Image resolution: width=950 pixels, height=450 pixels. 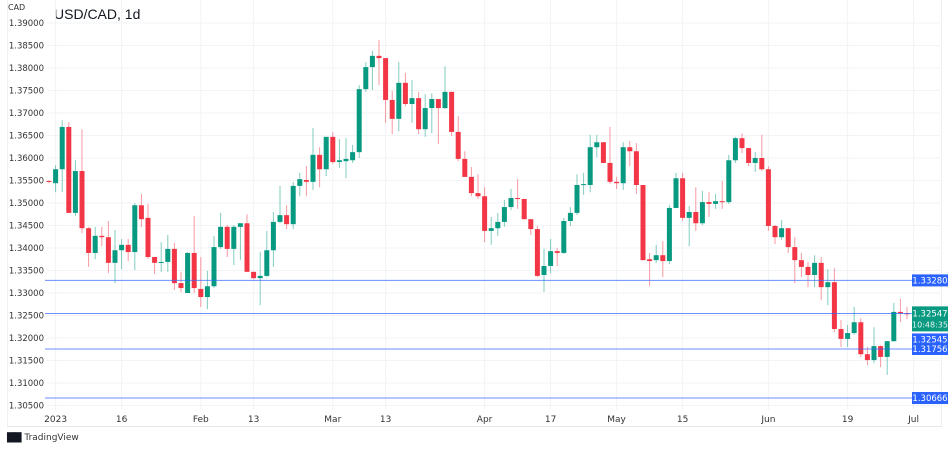 What do you see at coordinates (929, 399) in the screenshot?
I see `horizontal-line-label: 1.30666` at bounding box center [929, 399].